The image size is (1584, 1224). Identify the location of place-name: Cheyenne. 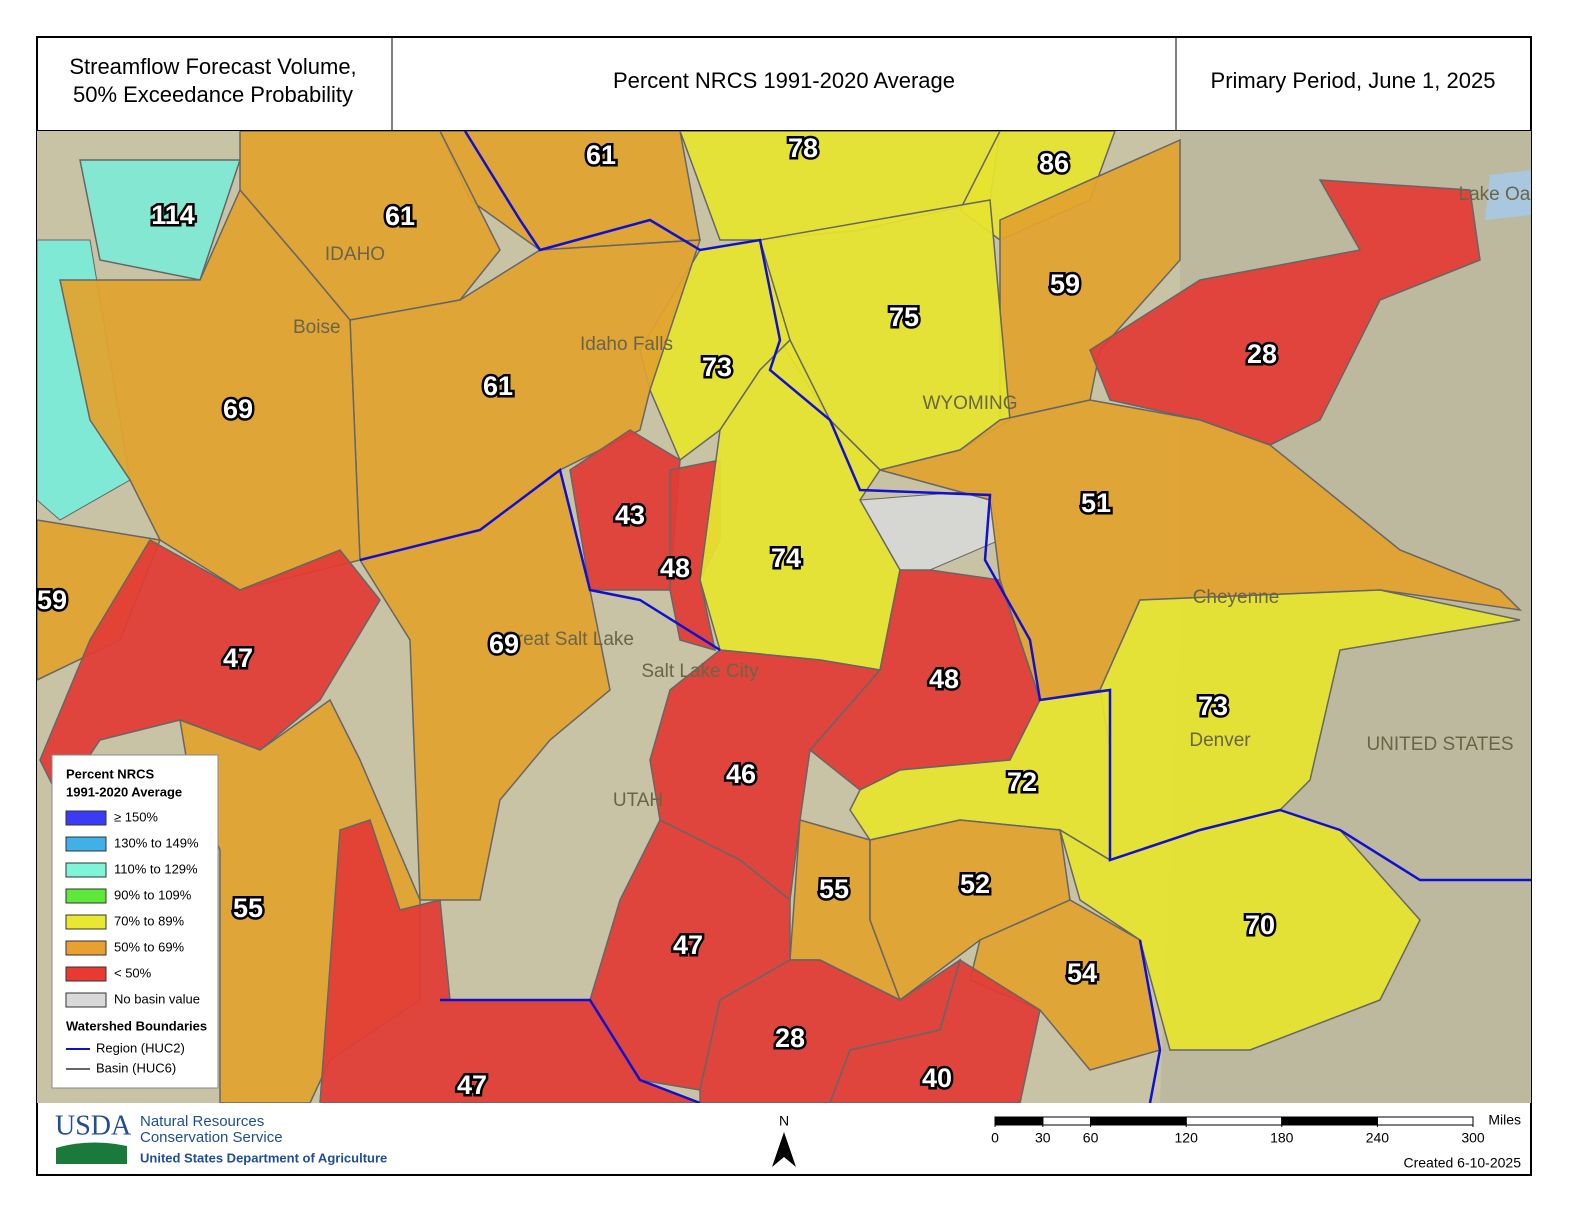
(1236, 597).